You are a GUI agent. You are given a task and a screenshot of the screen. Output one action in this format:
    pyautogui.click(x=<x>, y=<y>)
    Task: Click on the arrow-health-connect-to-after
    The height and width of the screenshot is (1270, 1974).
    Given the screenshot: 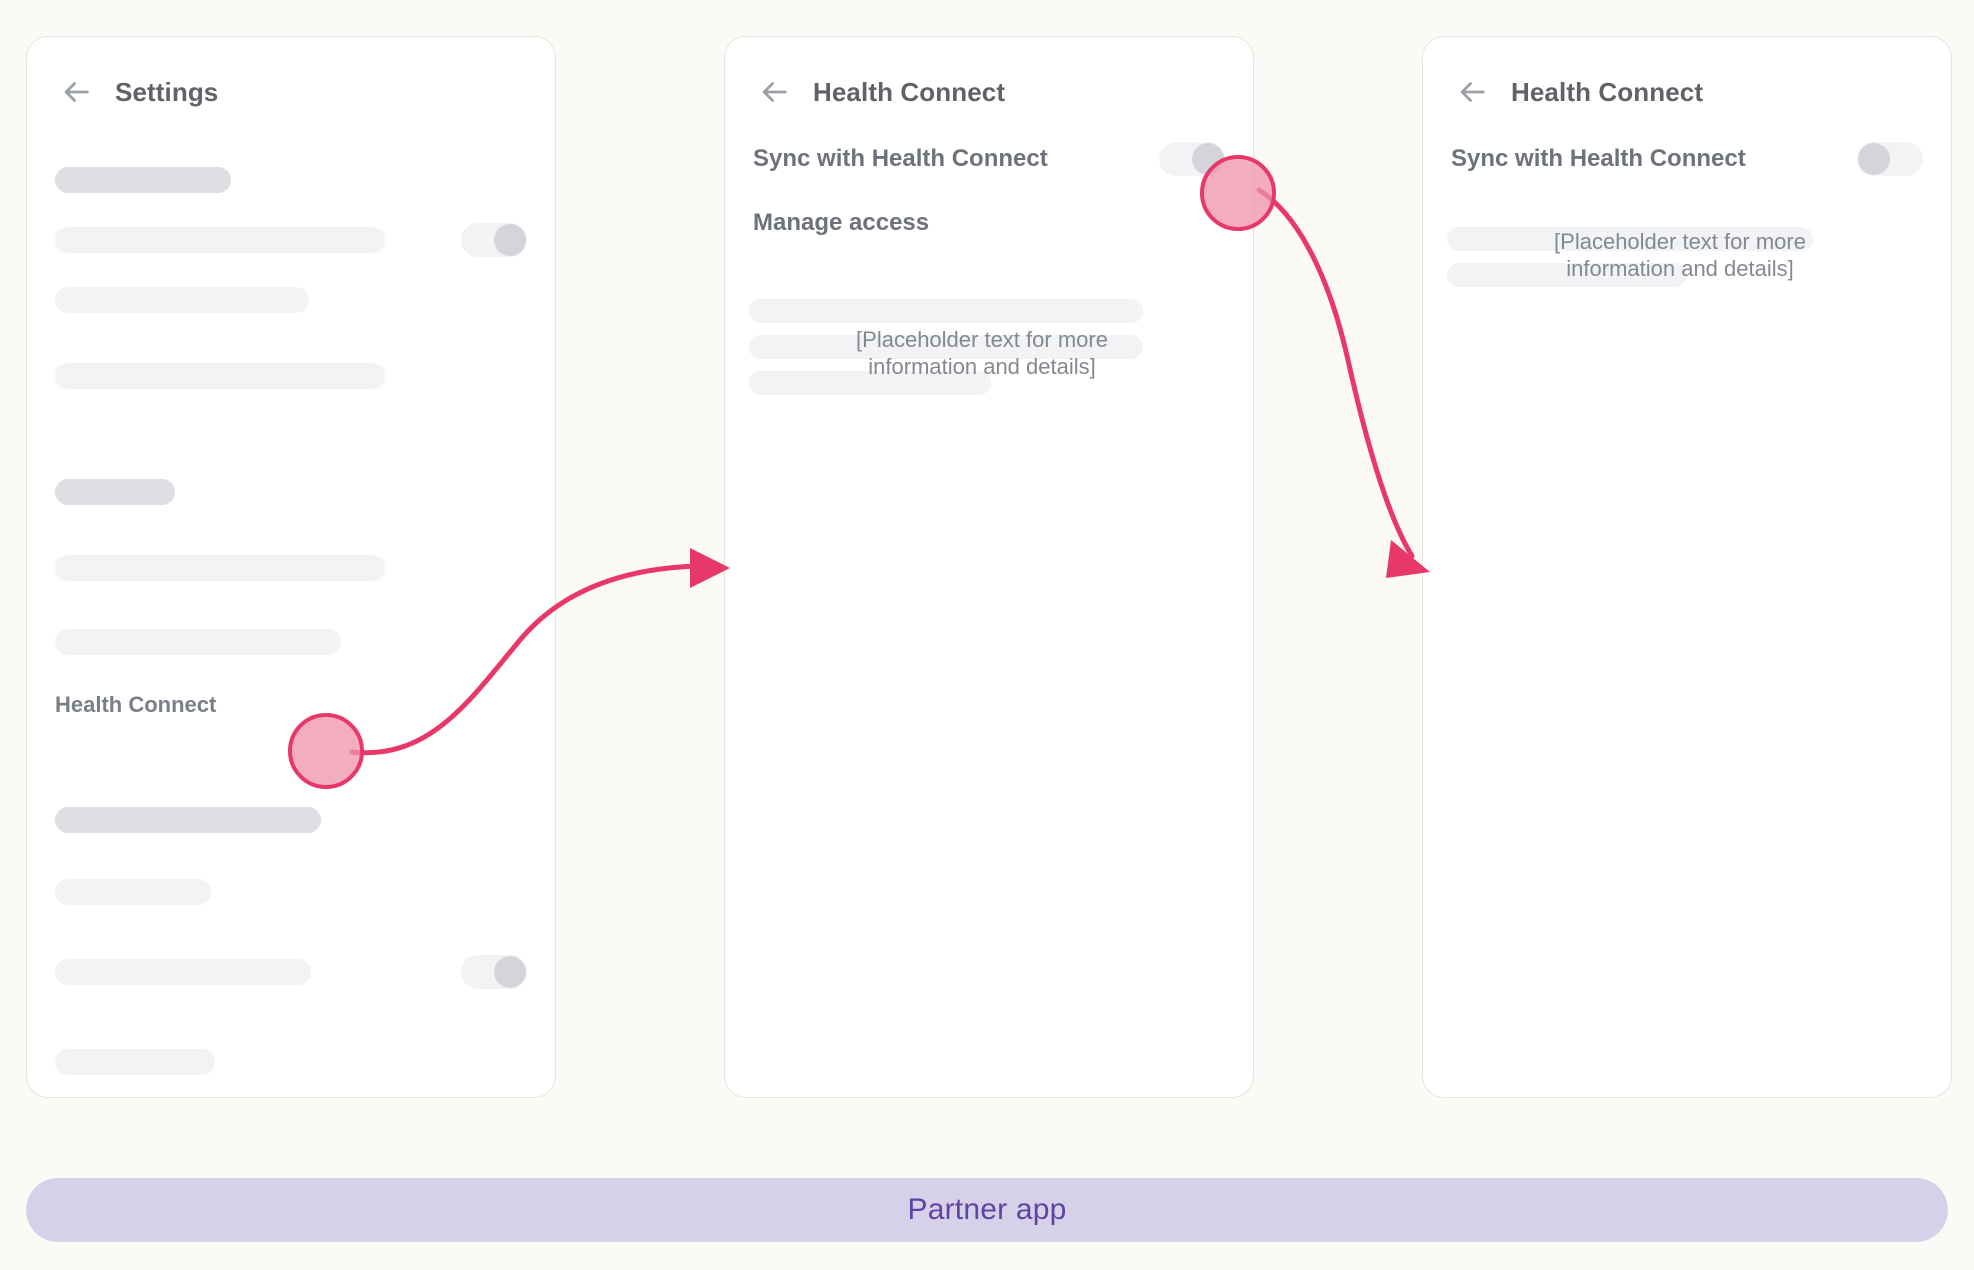 What is the action you would take?
    pyautogui.click(x=1343, y=382)
    